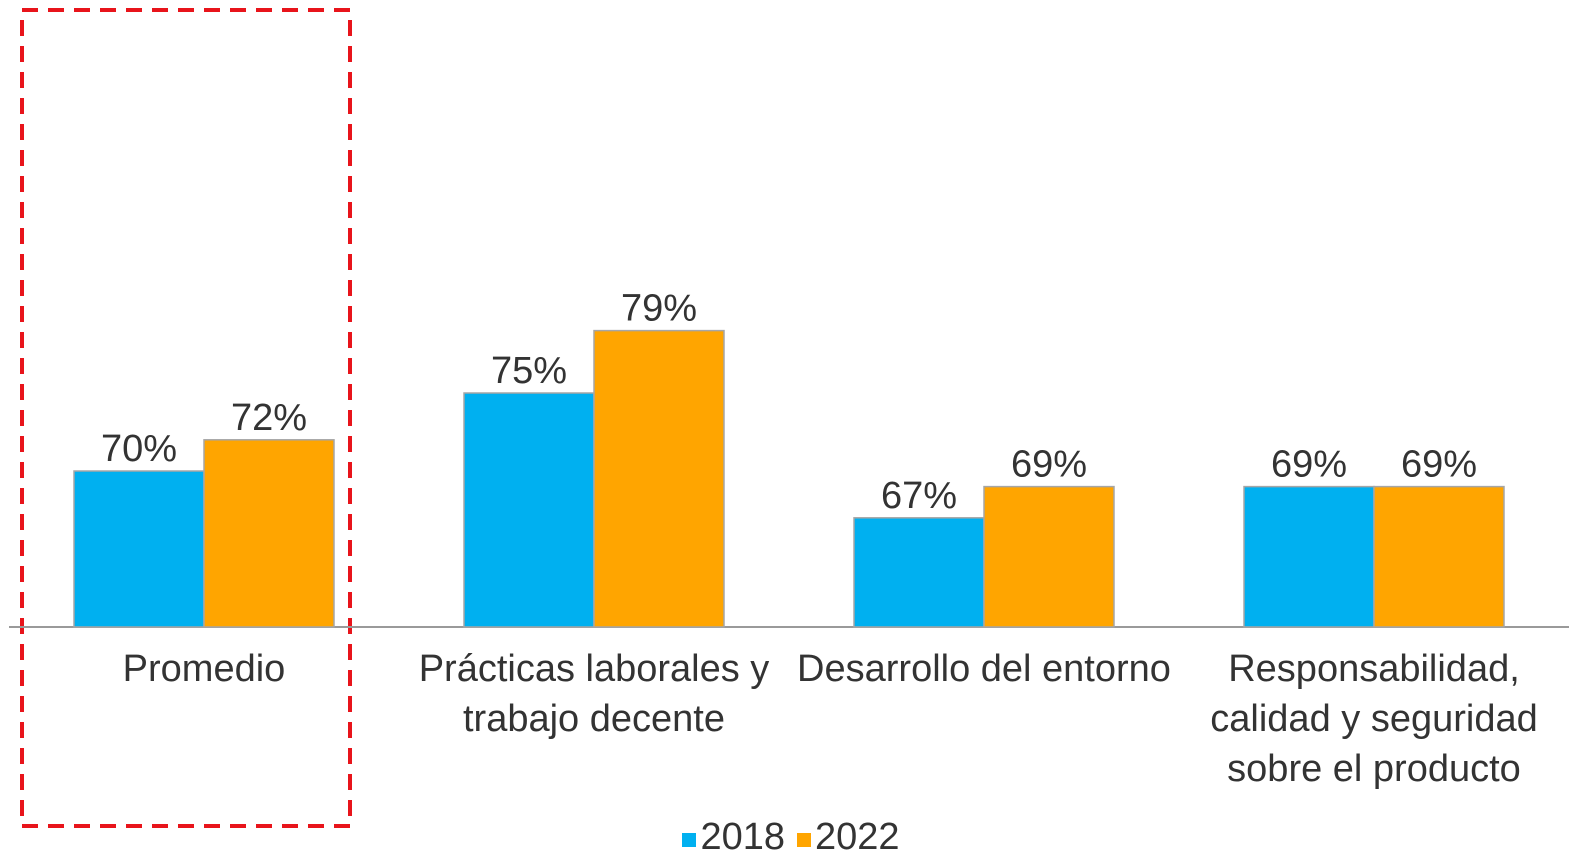  What do you see at coordinates (594, 694) in the screenshot?
I see `x-tick-label: Prácticas laborales y trabajo decente` at bounding box center [594, 694].